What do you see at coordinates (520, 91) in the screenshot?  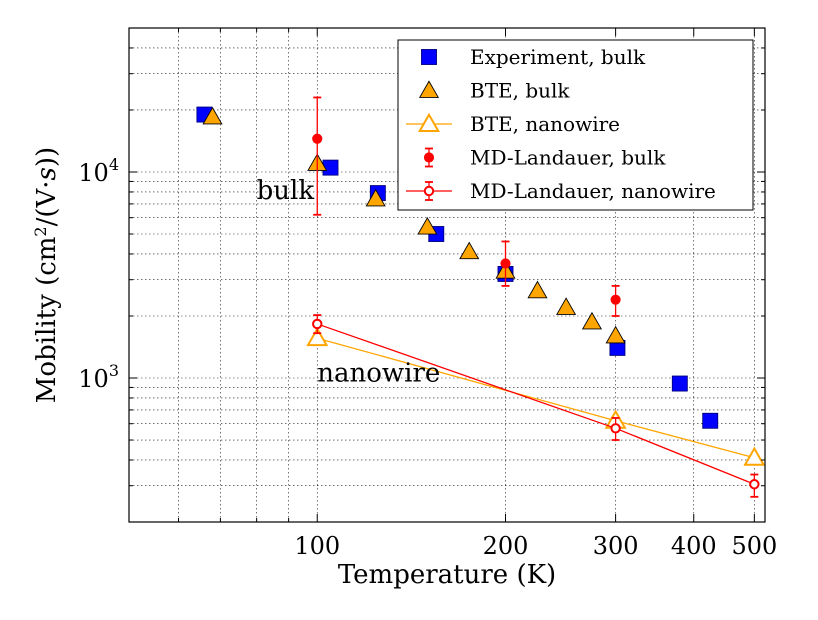 I see `legend-label: BTE, bulk` at bounding box center [520, 91].